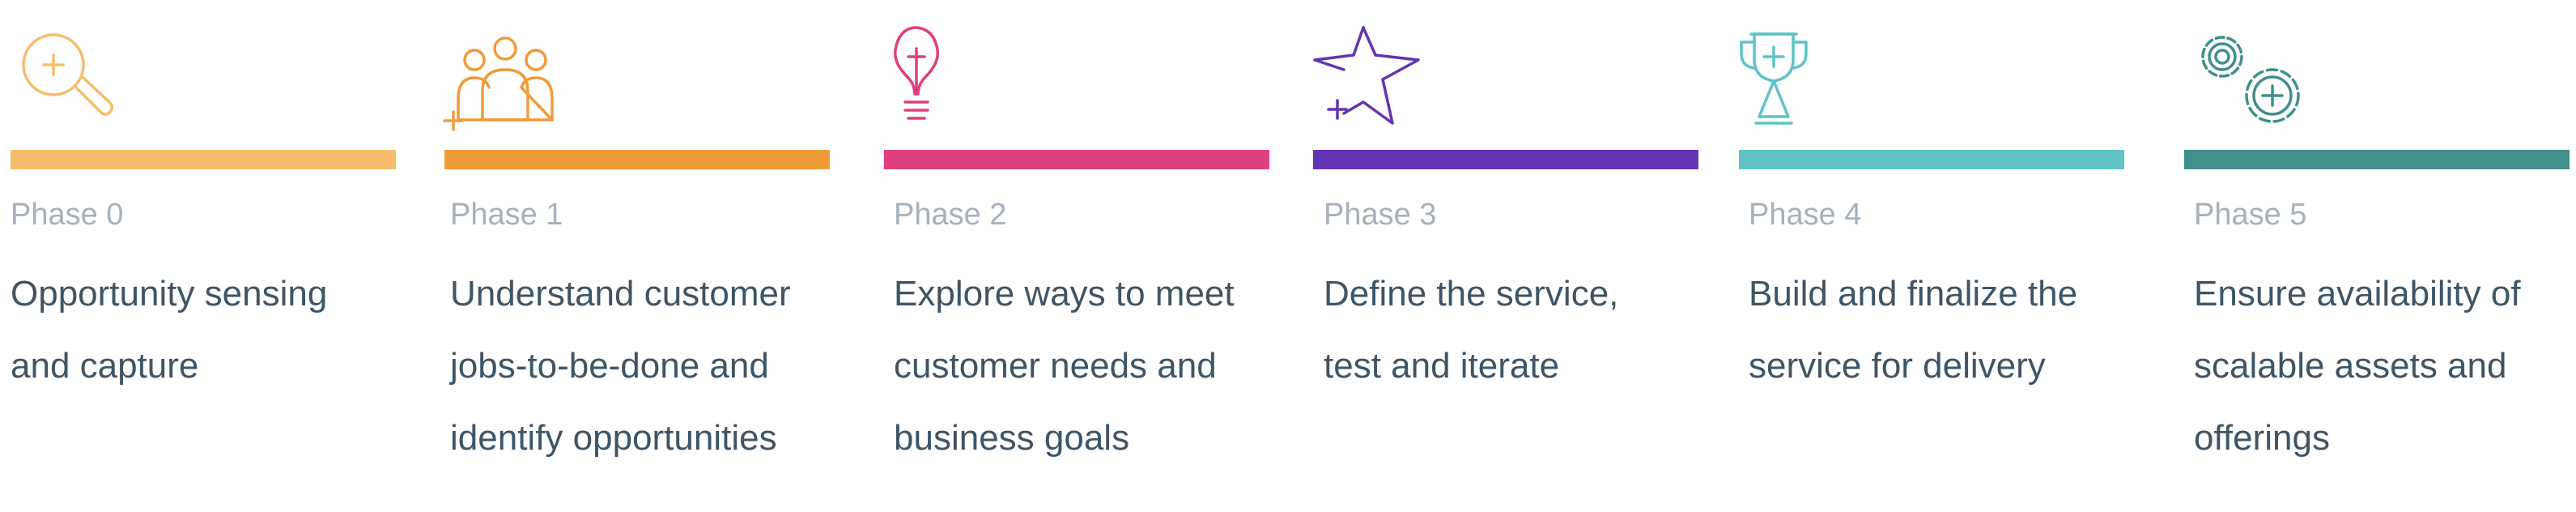 This screenshot has width=2576, height=512. What do you see at coordinates (1514, 330) in the screenshot?
I see `phase-3-title: Define the service, test and iterate` at bounding box center [1514, 330].